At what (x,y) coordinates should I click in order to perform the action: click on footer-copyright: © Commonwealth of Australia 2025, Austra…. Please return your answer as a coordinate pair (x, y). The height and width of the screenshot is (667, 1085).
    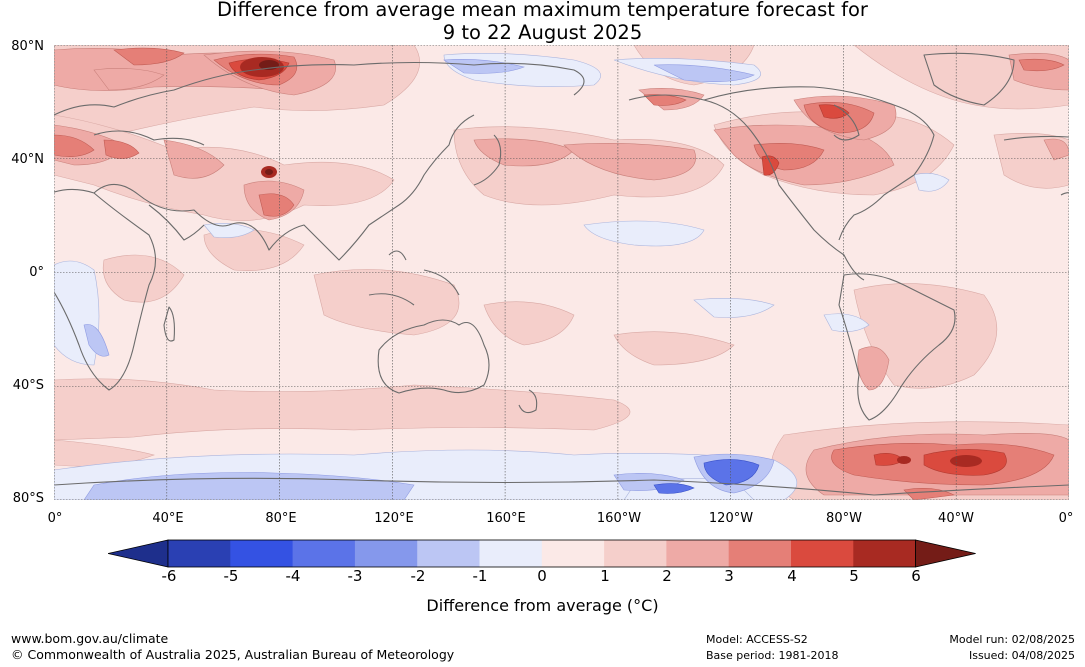
    Looking at the image, I should click on (233, 654).